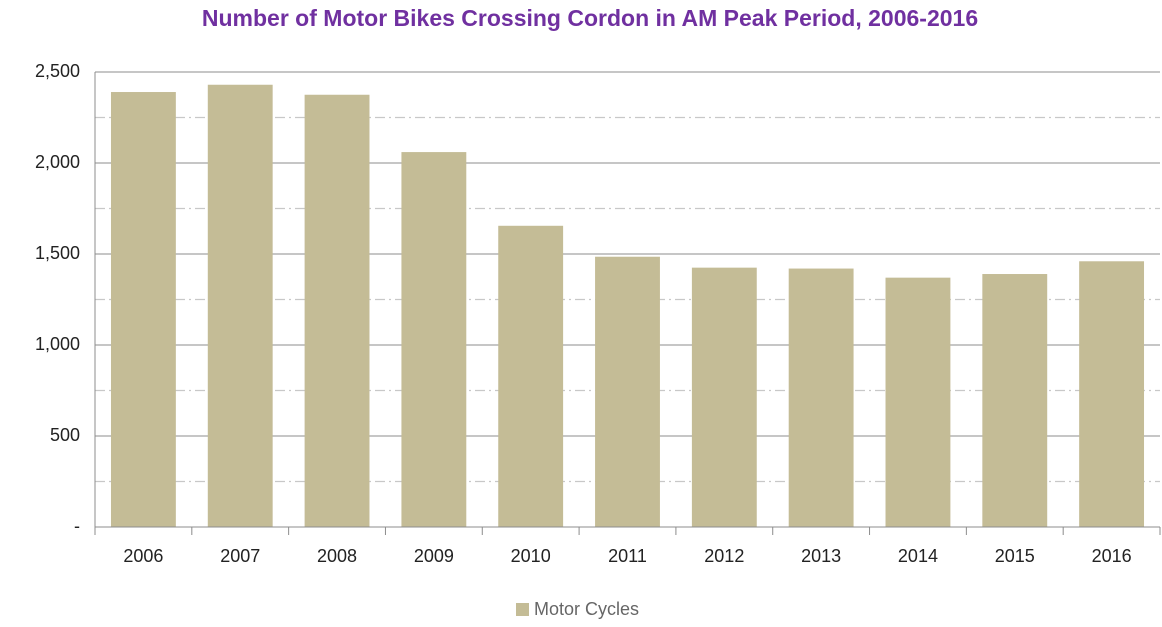 The image size is (1162, 627). I want to click on x-tick-label: 2013, so click(821, 556).